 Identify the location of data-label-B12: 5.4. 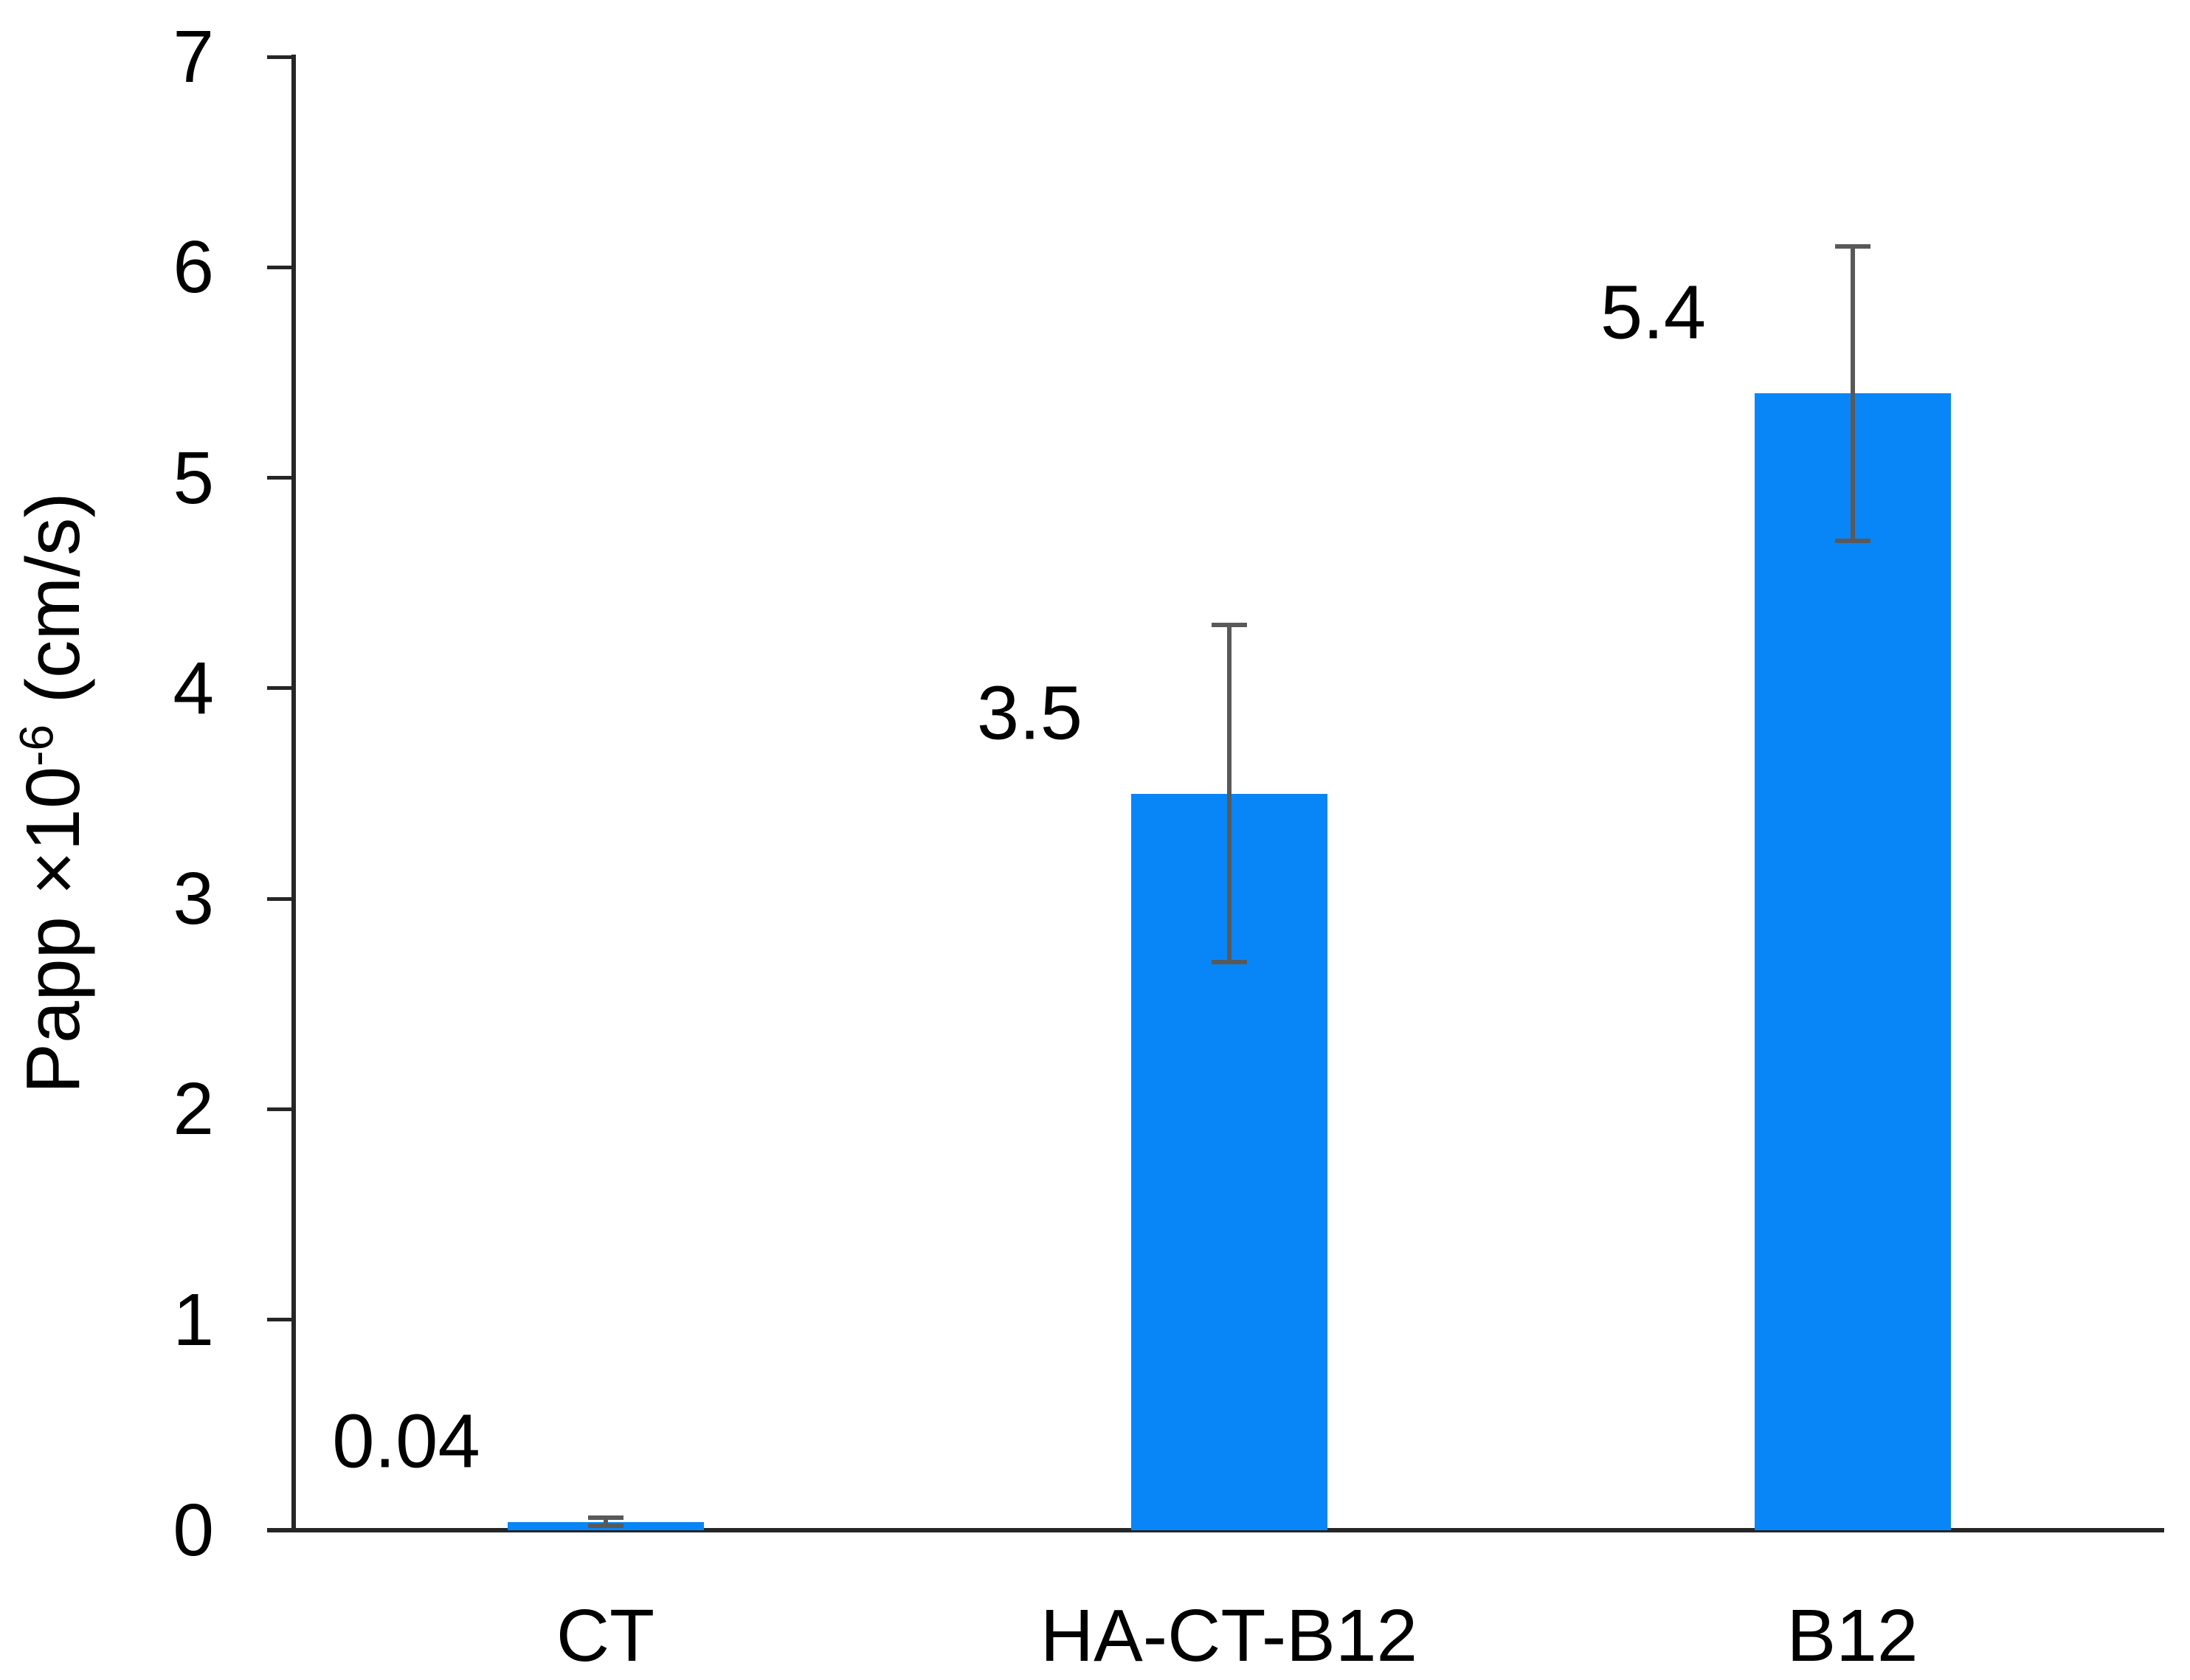
(1653, 312).